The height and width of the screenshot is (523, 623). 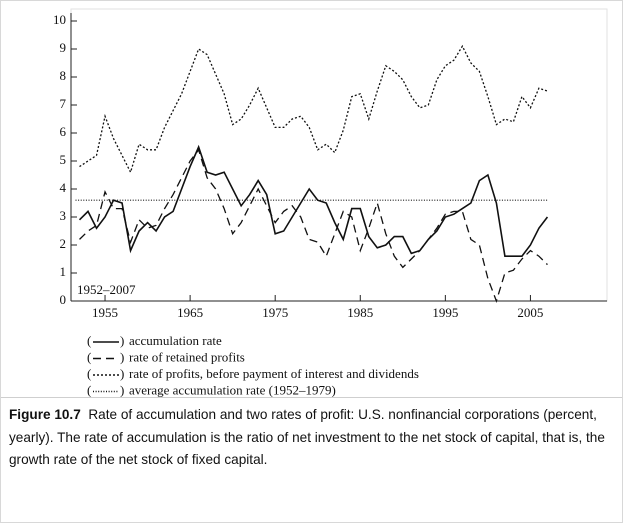 I want to click on legend-label: average accumulation rate (1952–1979), so click(x=232, y=389).